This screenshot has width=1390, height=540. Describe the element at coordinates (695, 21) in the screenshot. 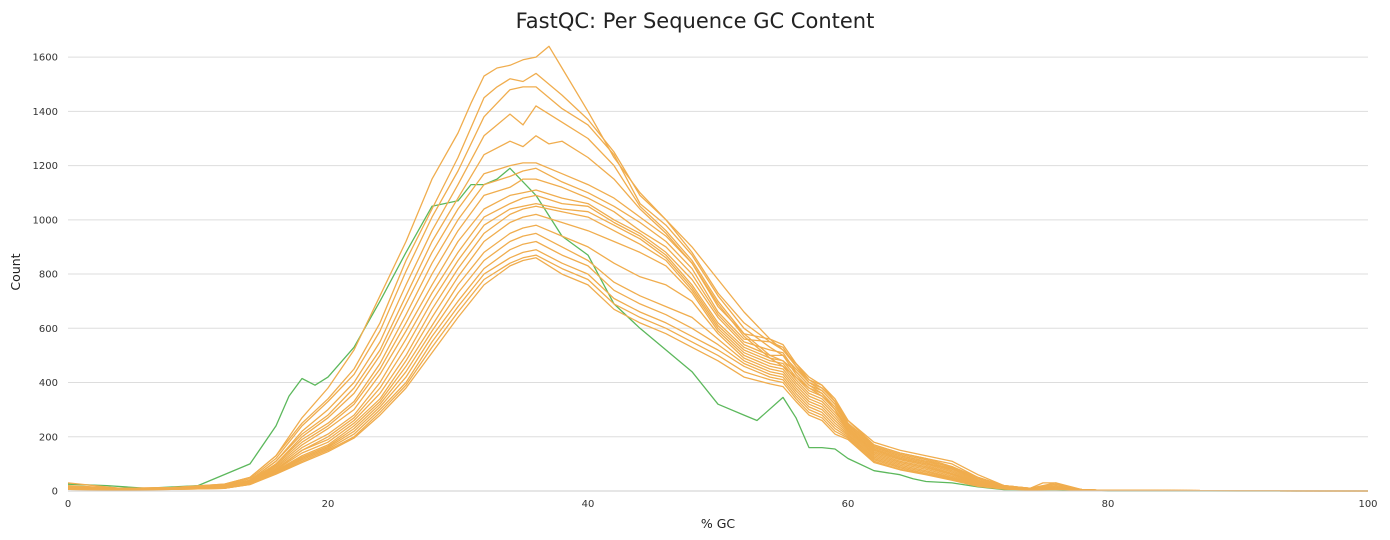

I see `chart-title: FastQC: Per Sequence GC Content` at that location.